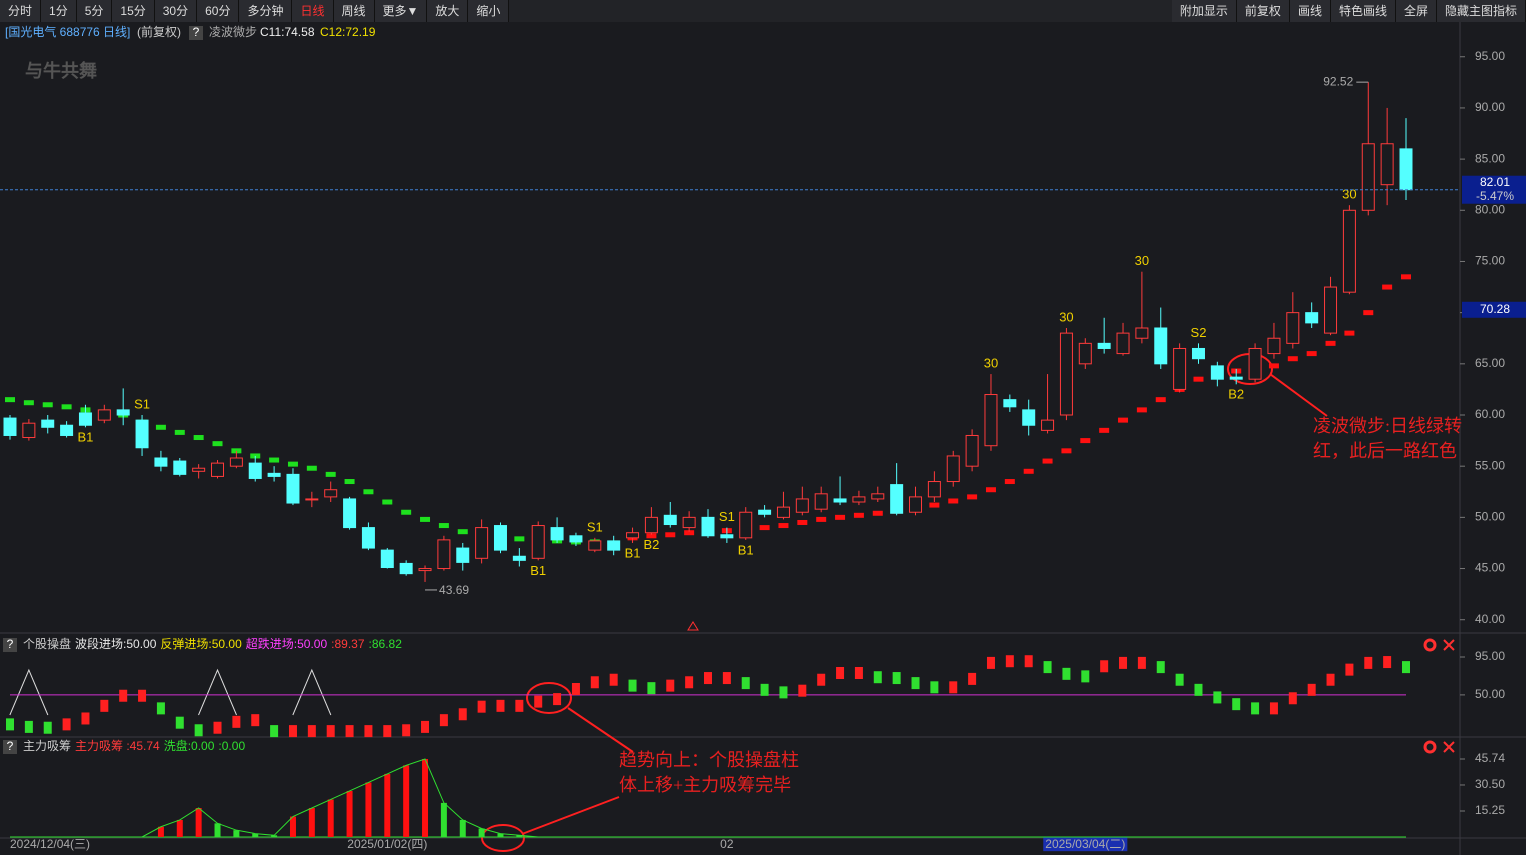  I want to click on price-tag, so click(1494, 309).